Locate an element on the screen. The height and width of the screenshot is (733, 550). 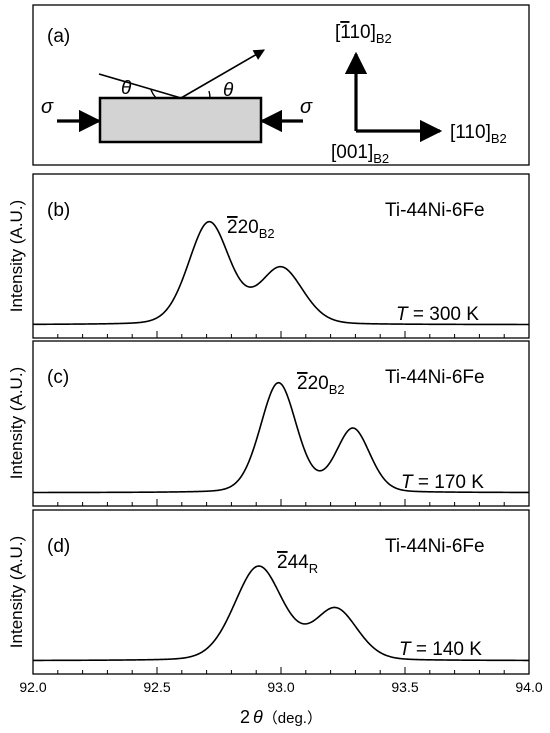
panel-b-curve is located at coordinates (281, 273).